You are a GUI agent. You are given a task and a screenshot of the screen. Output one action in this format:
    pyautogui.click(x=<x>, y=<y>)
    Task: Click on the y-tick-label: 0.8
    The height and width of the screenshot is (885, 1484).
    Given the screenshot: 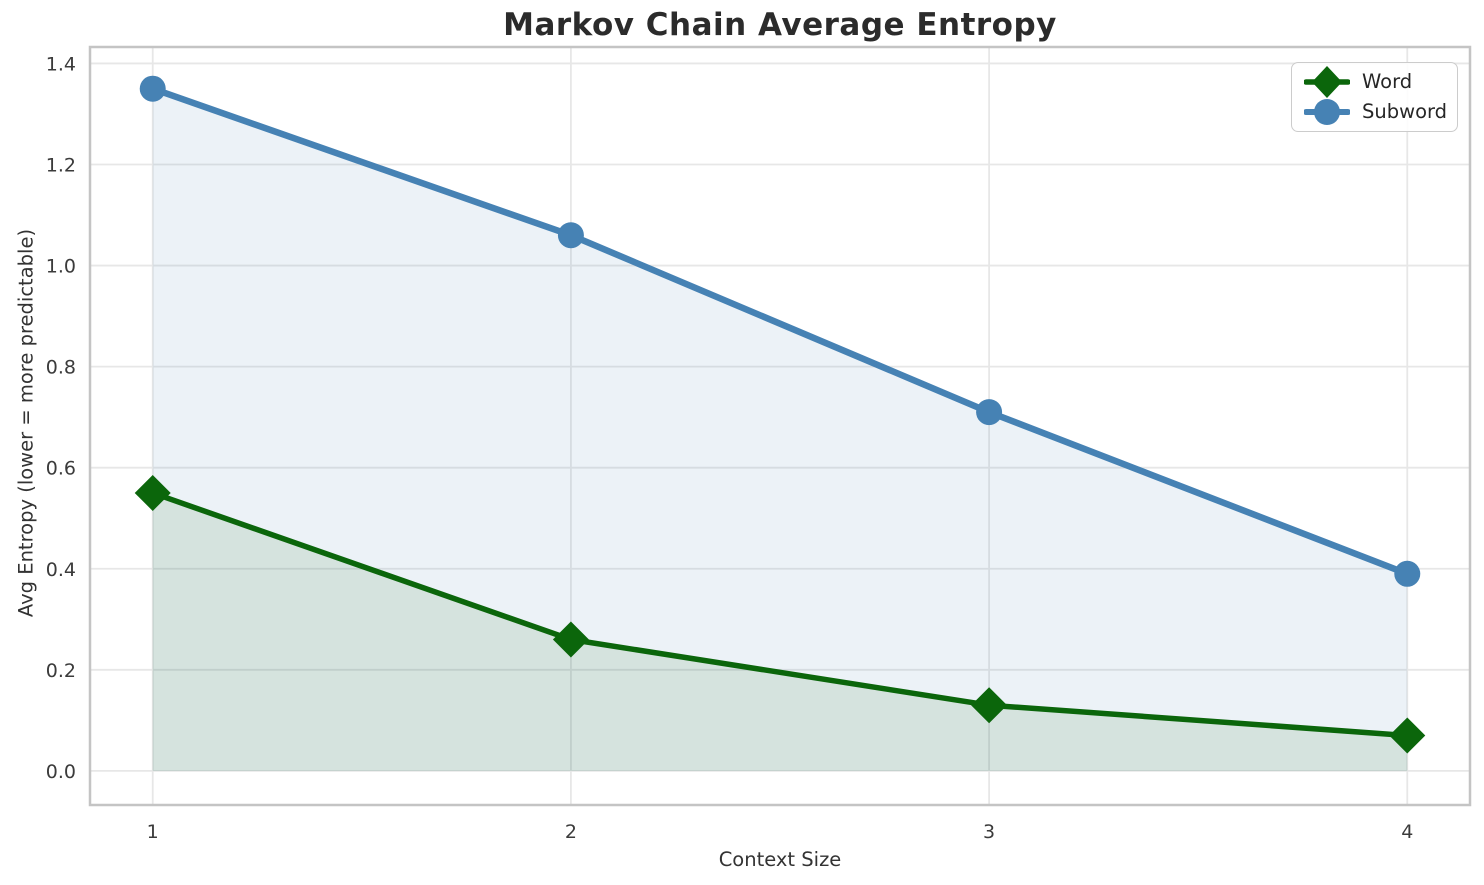 What is the action you would take?
    pyautogui.click(x=61, y=368)
    